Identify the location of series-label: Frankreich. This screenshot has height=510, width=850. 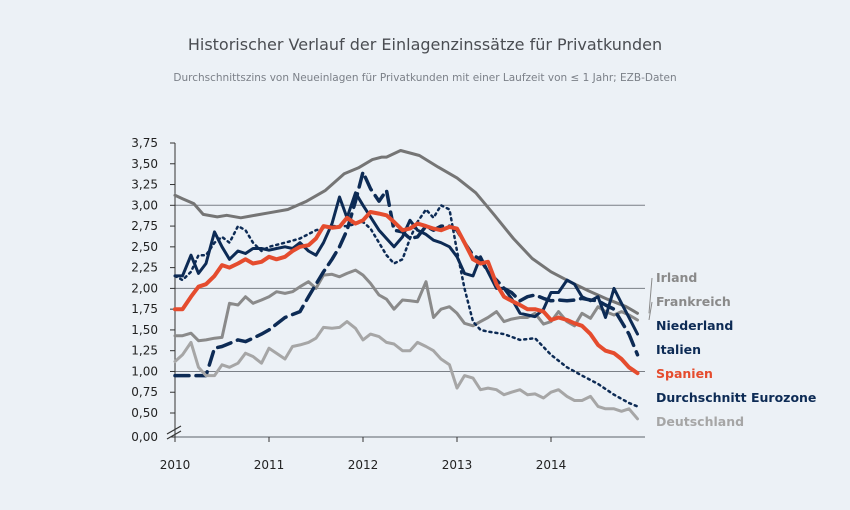
(693, 301).